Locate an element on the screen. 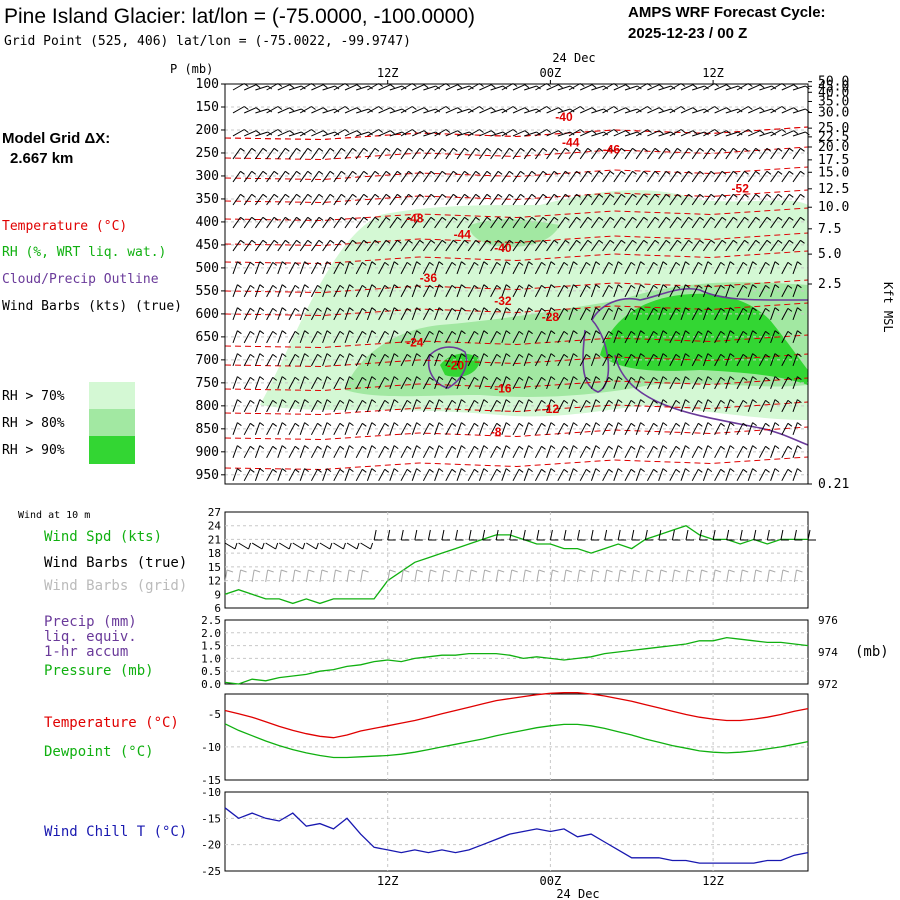 The height and width of the screenshot is (900, 900). right-tick-label: 976 is located at coordinates (828, 620).